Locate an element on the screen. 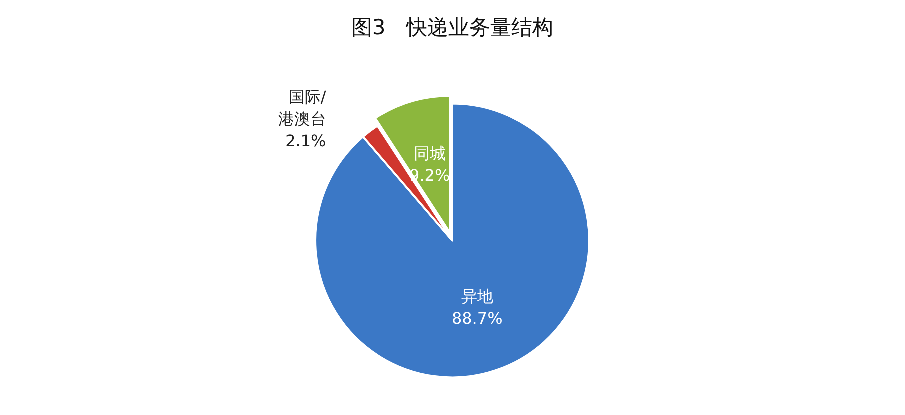  slice-label: 国际/港澳台 is located at coordinates (302, 108).